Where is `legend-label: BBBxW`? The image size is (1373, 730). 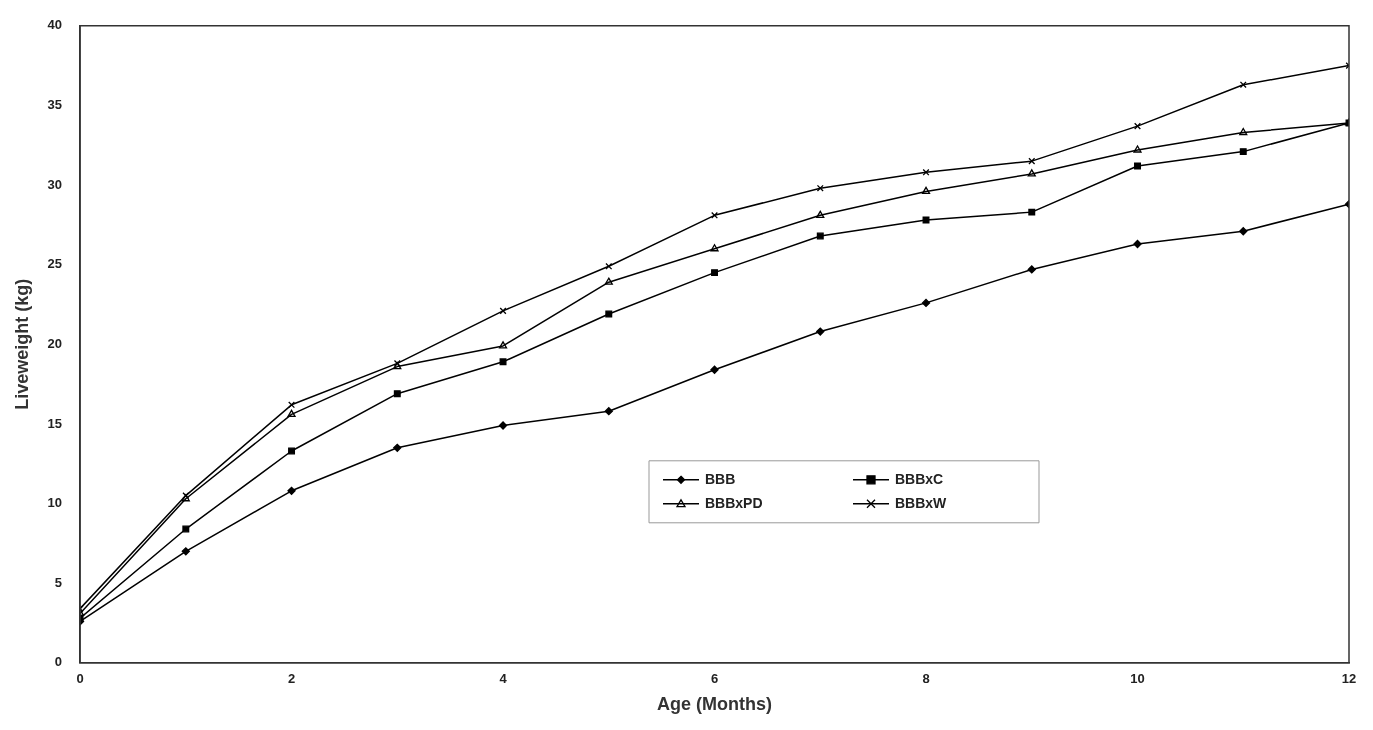 legend-label: BBBxW is located at coordinates (921, 502).